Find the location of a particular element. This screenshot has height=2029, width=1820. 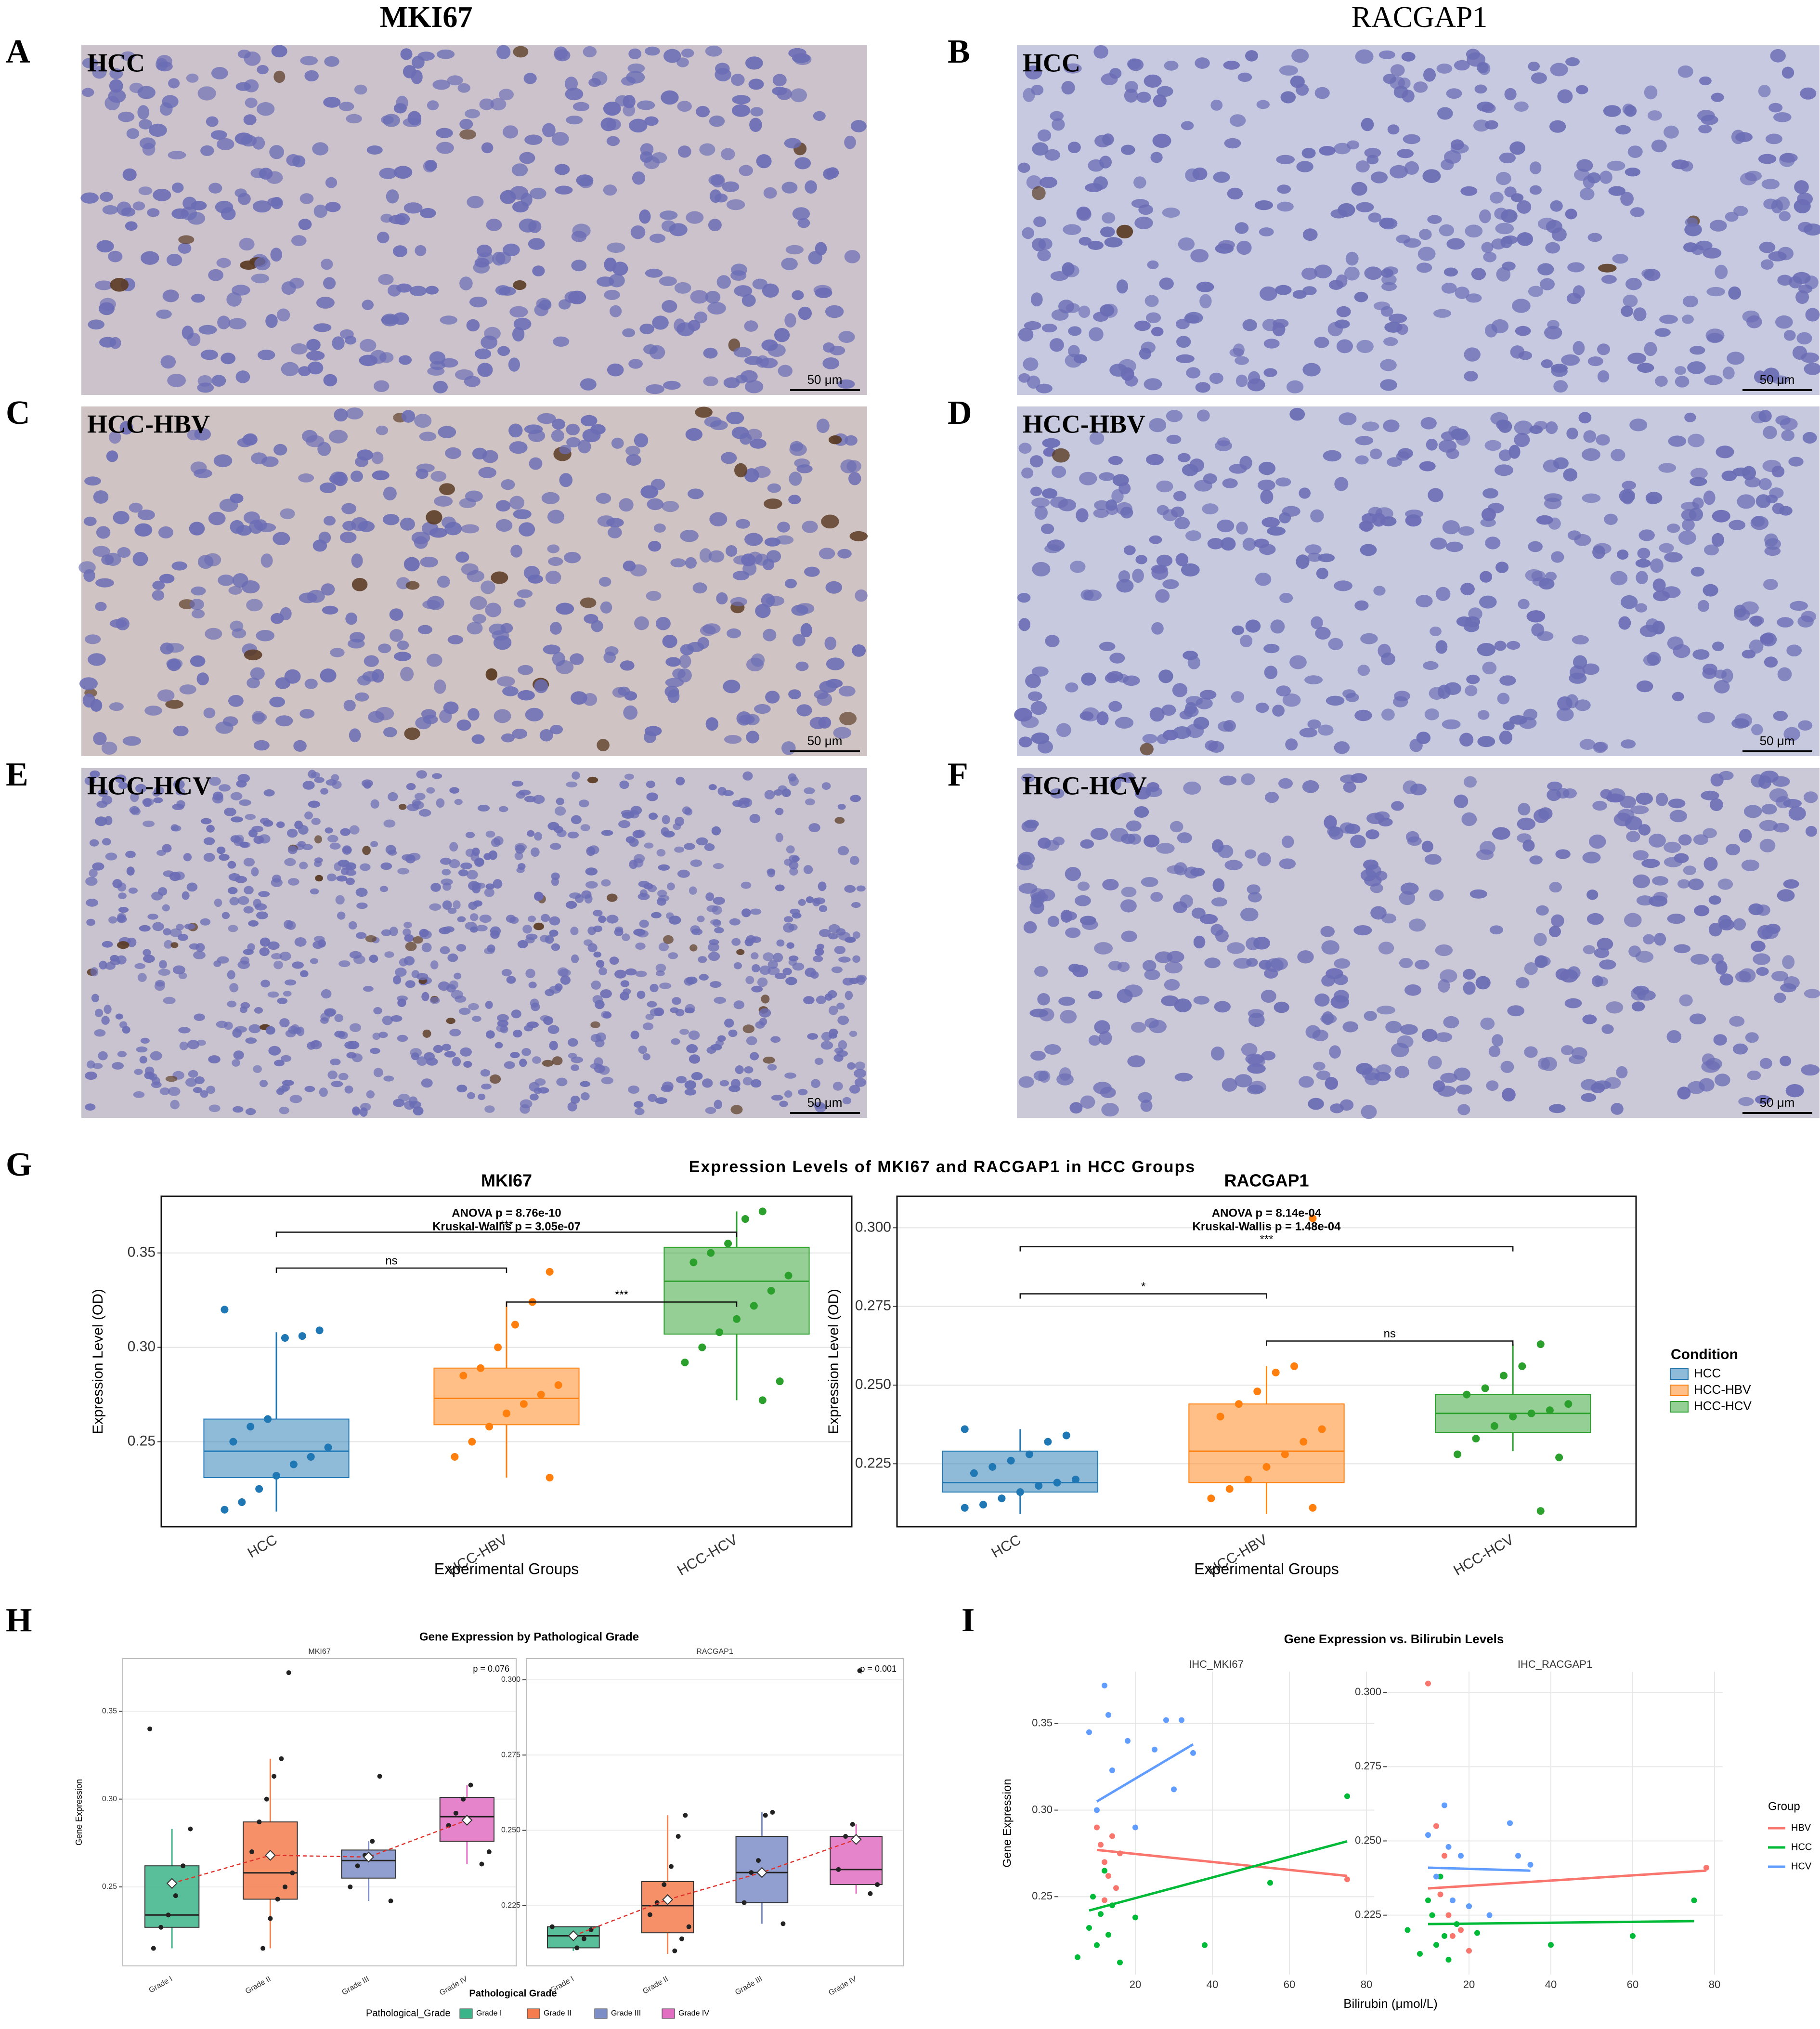

facet-label: RACGAP1 is located at coordinates (714, 1652).